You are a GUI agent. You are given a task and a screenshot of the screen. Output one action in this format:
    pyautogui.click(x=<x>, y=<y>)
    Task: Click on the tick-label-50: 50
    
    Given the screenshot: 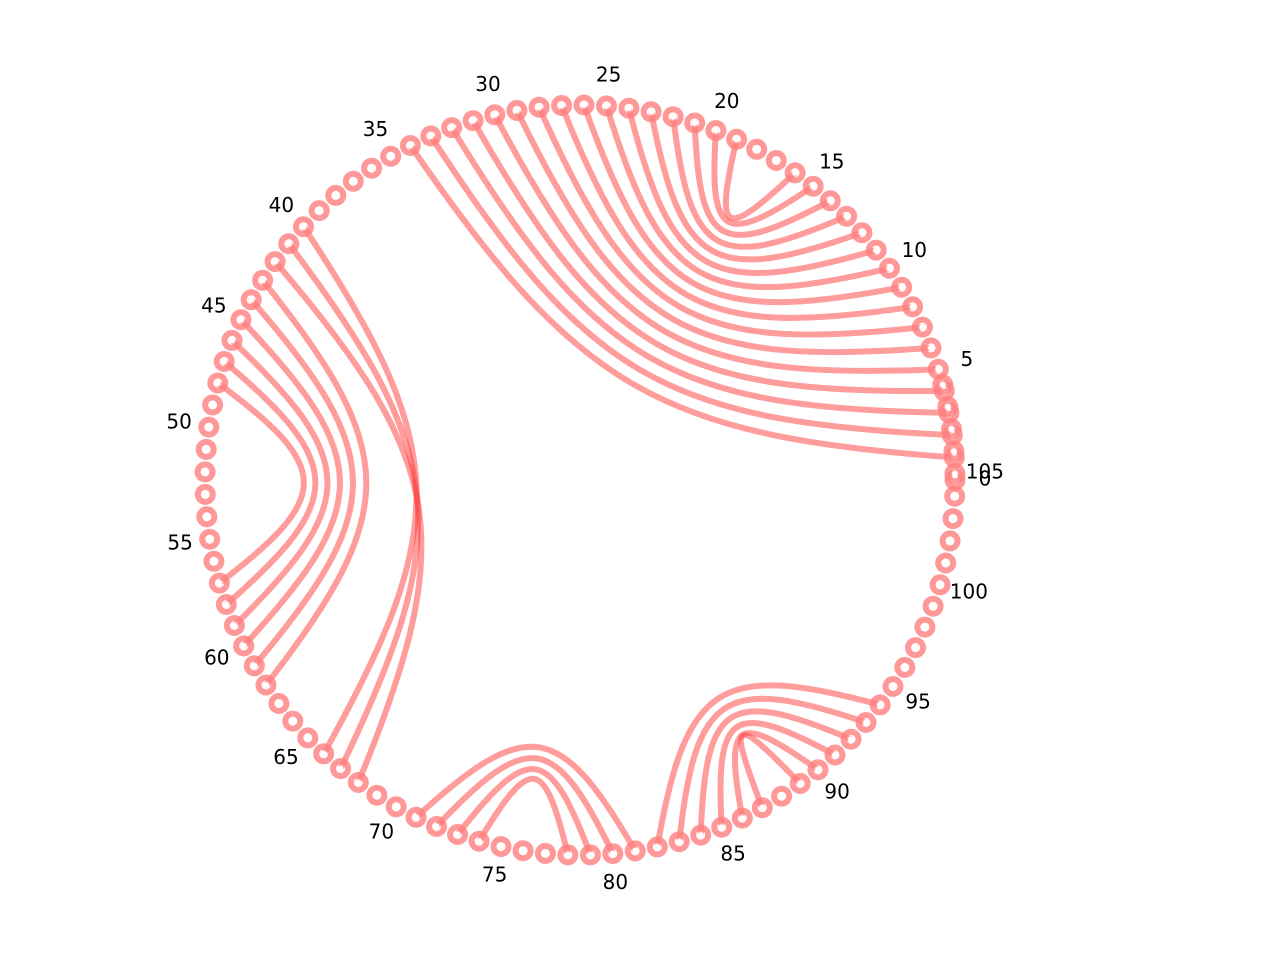 What is the action you would take?
    pyautogui.click(x=178, y=421)
    